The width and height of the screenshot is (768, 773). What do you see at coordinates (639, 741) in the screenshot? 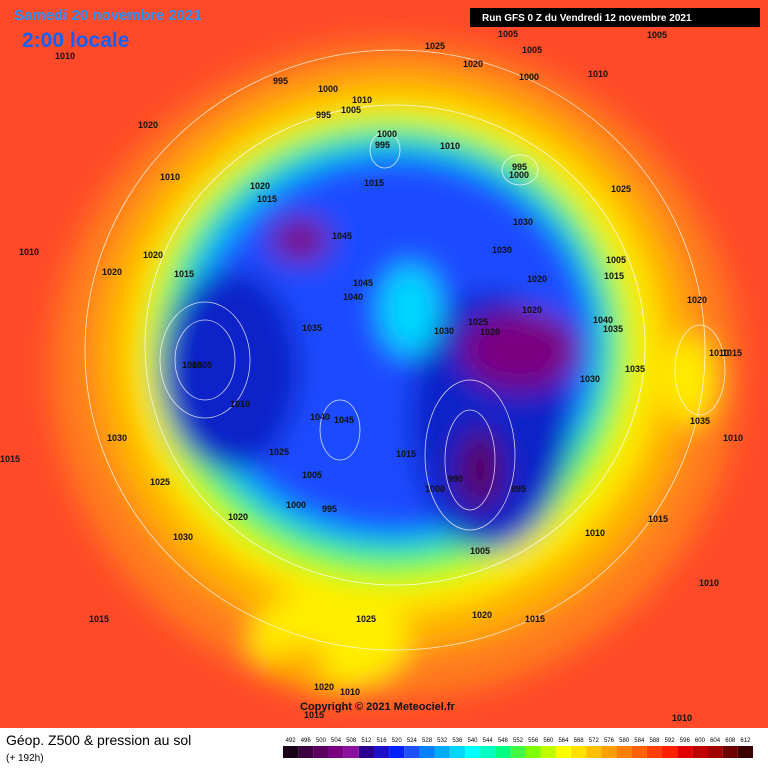
I see `scale-label: 584` at bounding box center [639, 741].